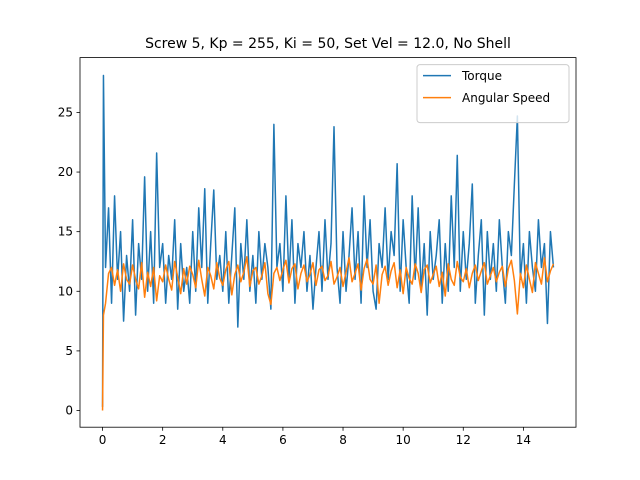 This screenshot has width=640, height=480. What do you see at coordinates (103, 440) in the screenshot?
I see `x-tick-label: 0` at bounding box center [103, 440].